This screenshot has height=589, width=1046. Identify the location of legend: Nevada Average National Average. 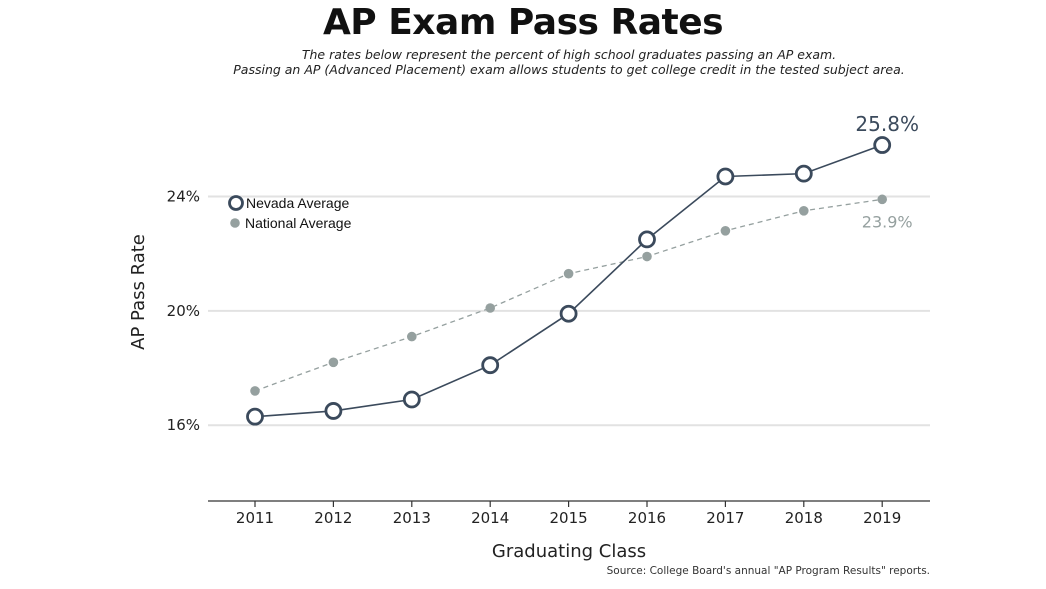
(290, 213).